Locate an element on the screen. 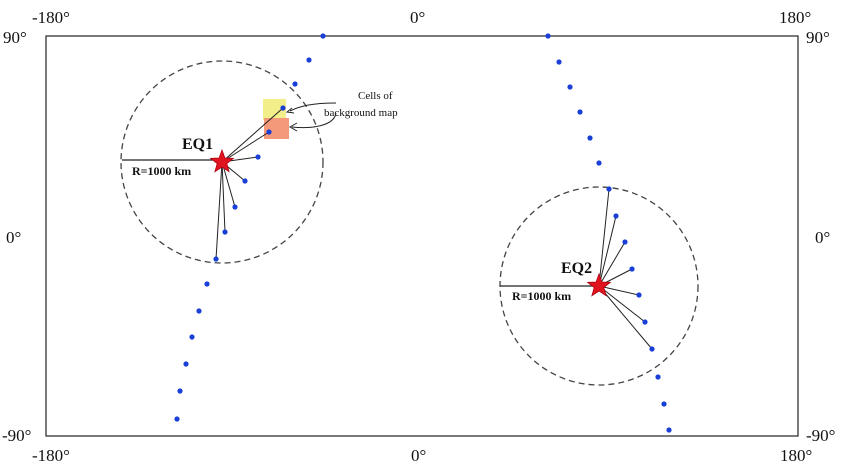  eq1-label: EQ1 is located at coordinates (197, 144).